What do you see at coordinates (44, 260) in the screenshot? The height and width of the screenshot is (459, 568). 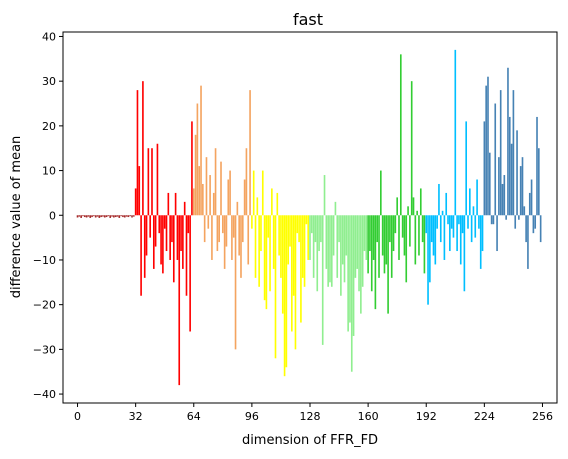 I see `y-tick-label: −10` at bounding box center [44, 260].